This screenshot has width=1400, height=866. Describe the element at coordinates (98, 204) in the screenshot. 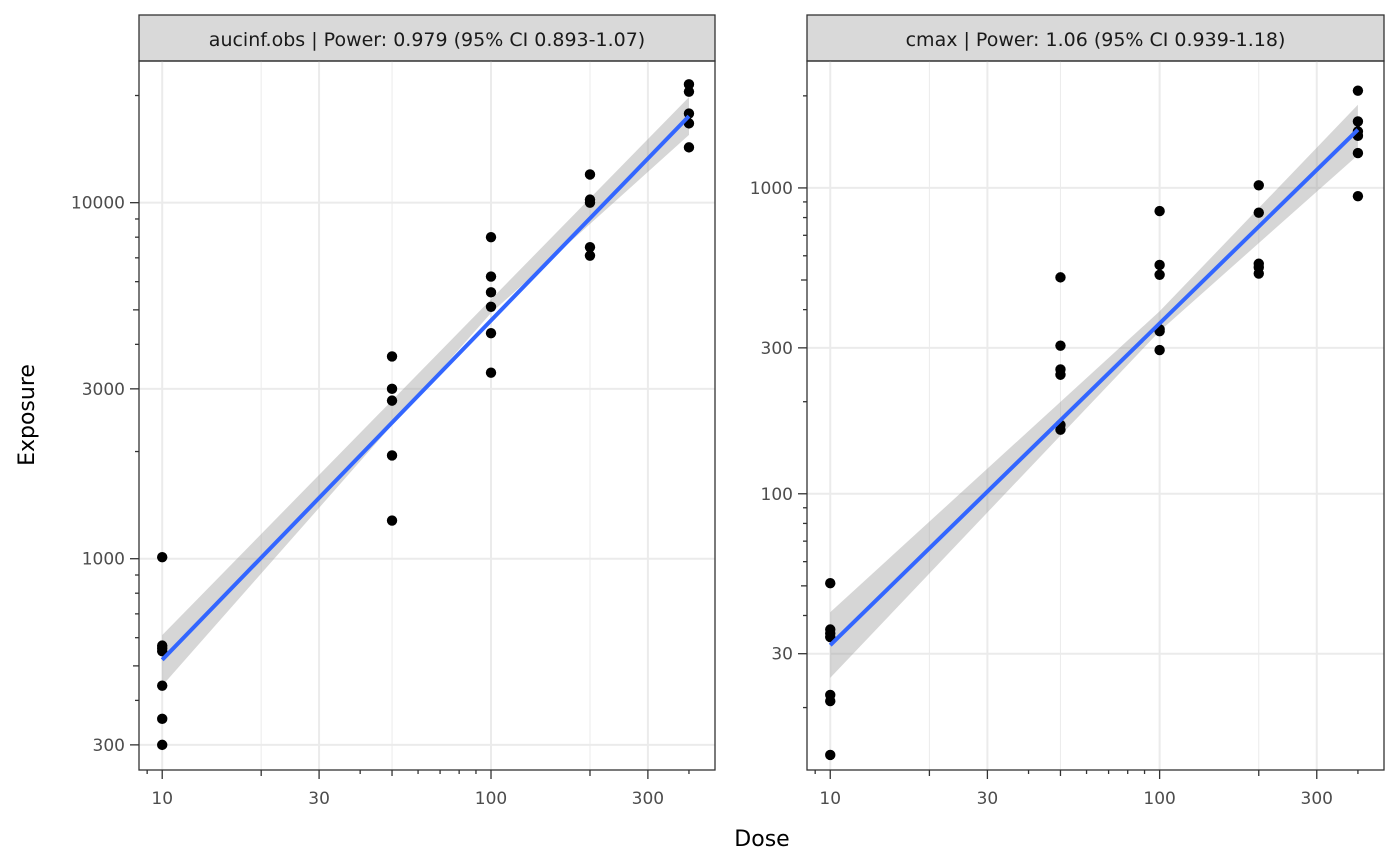

I see `y-tick-label: 10000` at that location.